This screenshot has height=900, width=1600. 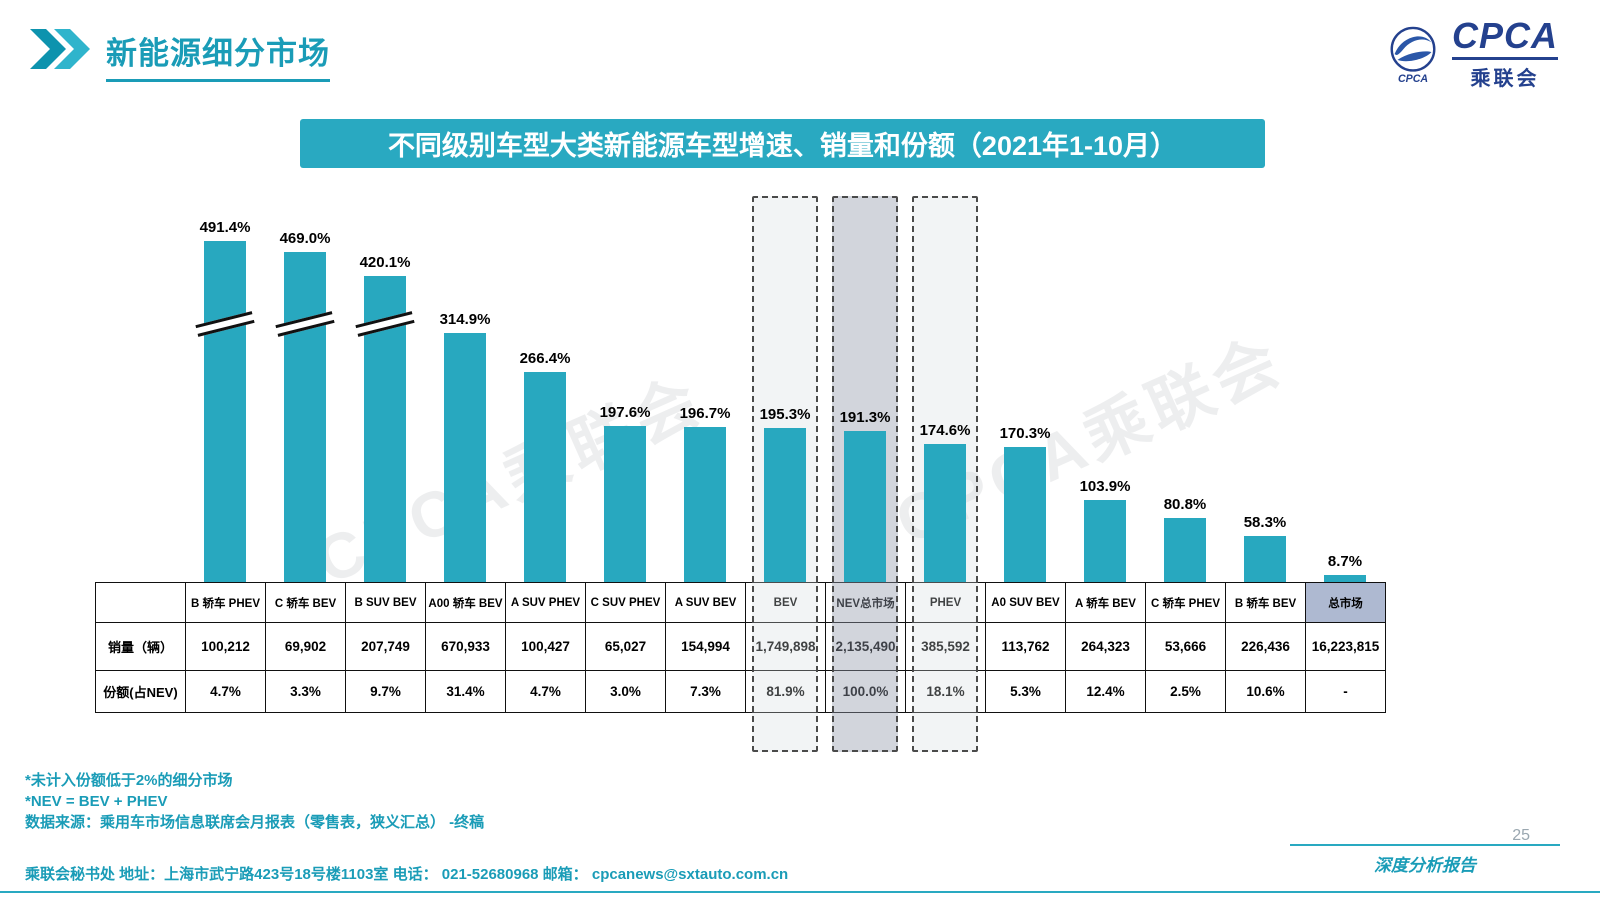 What do you see at coordinates (946, 692) in the screenshot?
I see `share-cell: 18.1%` at bounding box center [946, 692].